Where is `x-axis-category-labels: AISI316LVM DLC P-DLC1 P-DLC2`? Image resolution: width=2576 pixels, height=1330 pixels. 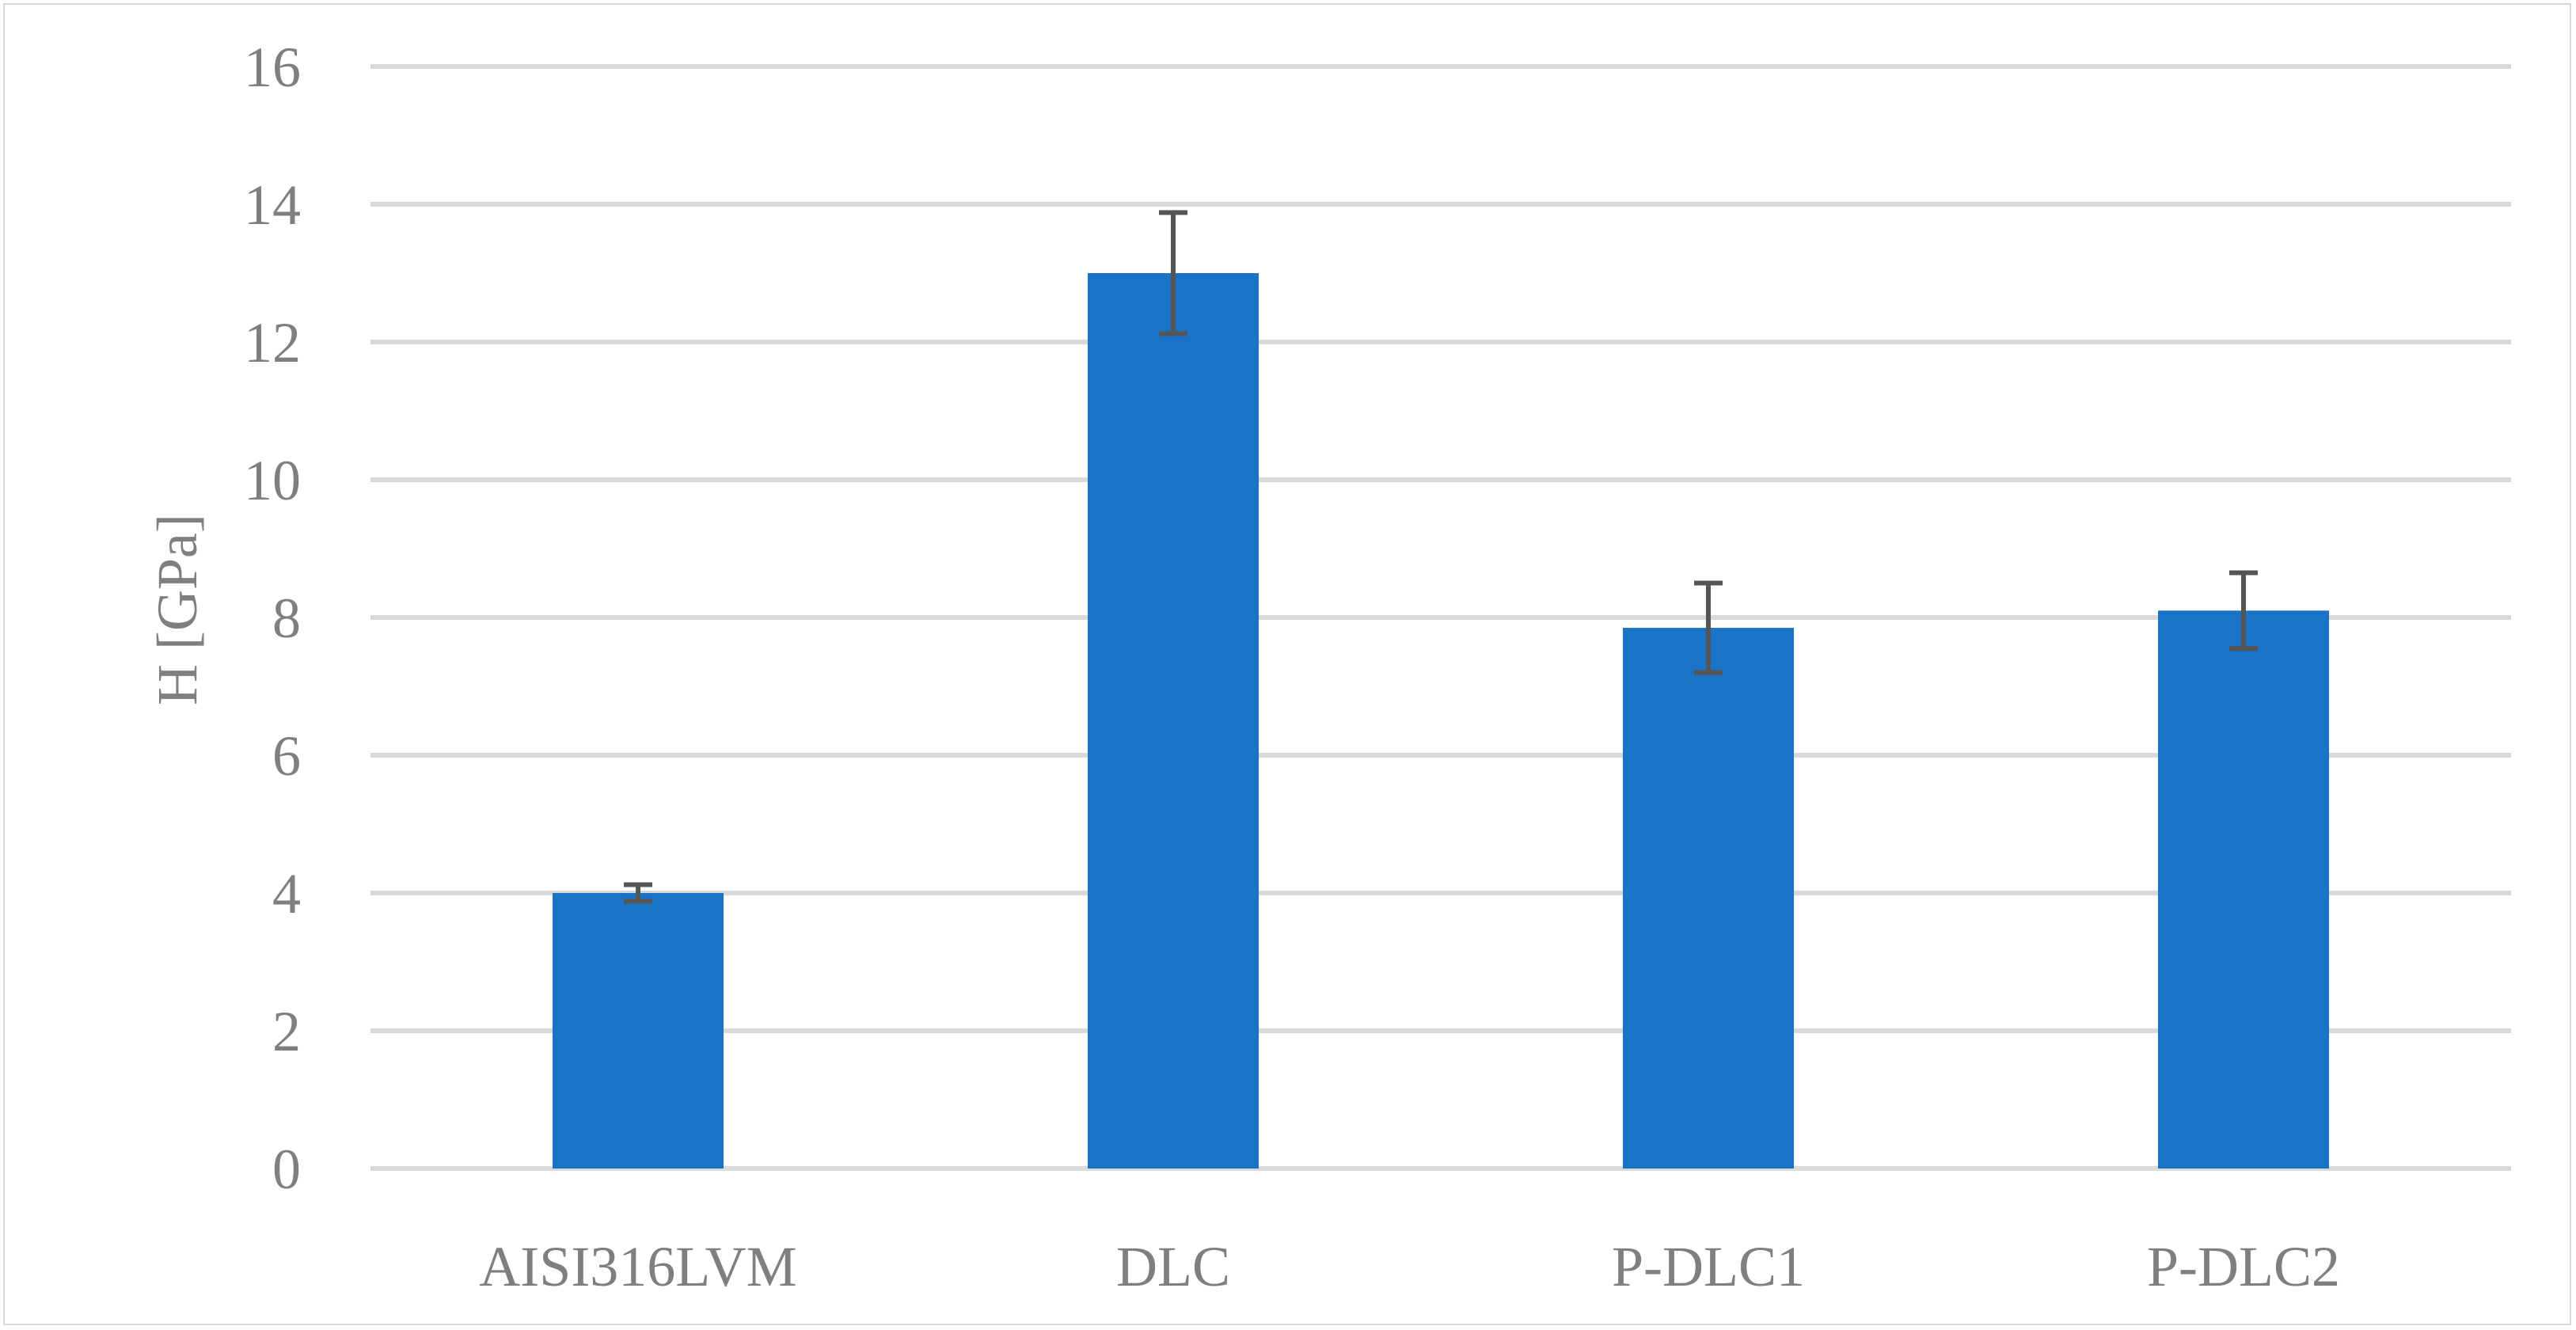 x-axis-category-labels: AISI316LVM DLC P-DLC1 P-DLC2 is located at coordinates (1409, 1266).